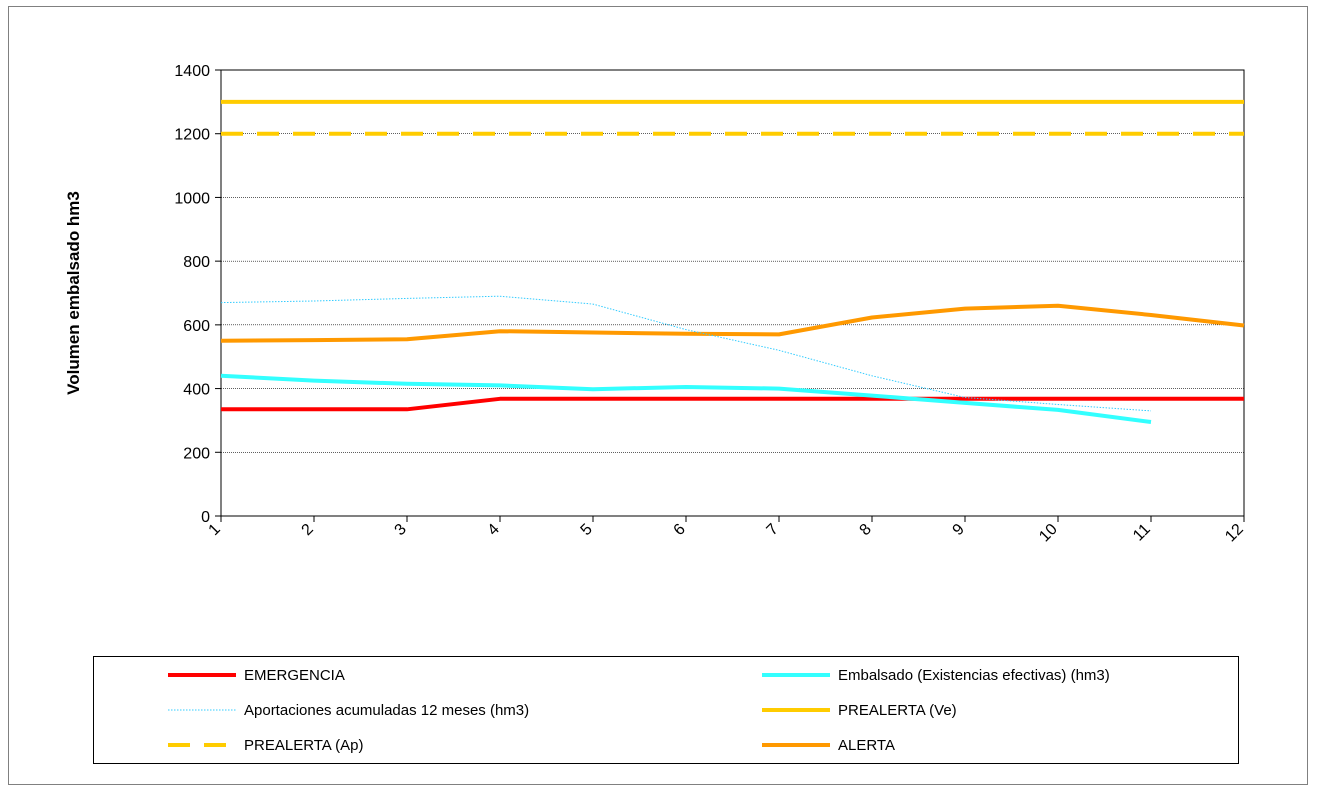  What do you see at coordinates (197, 294) in the screenshot?
I see `y-axis: 0 200 400 600 800 1000 1200 1400` at bounding box center [197, 294].